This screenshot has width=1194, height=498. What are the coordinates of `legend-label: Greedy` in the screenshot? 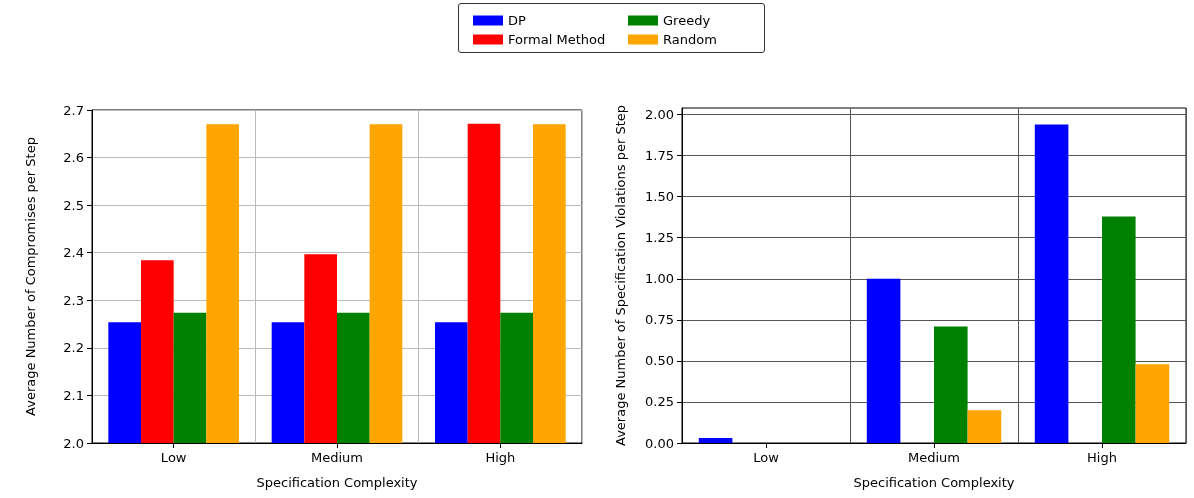 It's located at (687, 20).